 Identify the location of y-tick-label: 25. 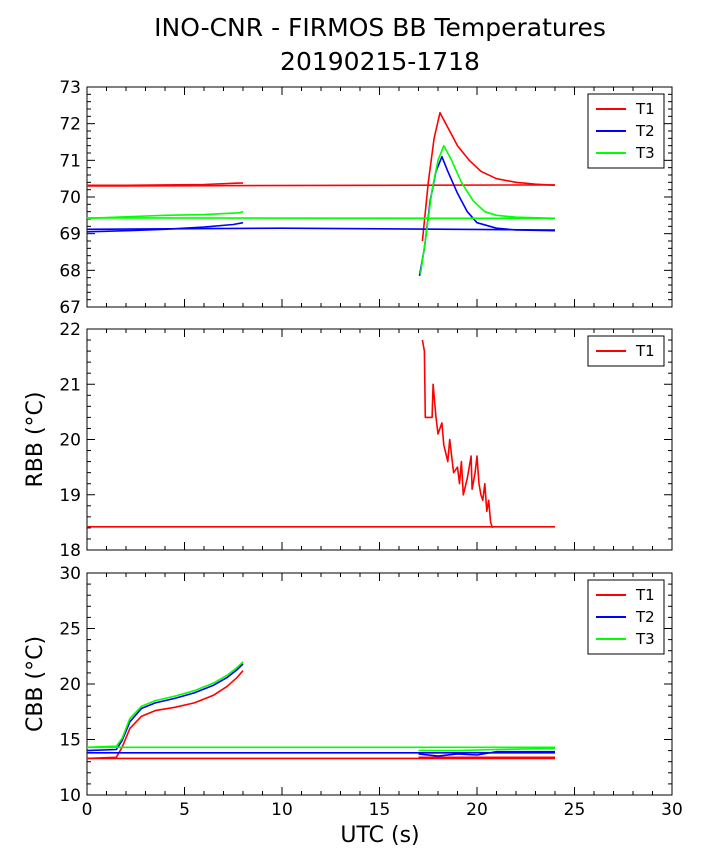
(70, 630).